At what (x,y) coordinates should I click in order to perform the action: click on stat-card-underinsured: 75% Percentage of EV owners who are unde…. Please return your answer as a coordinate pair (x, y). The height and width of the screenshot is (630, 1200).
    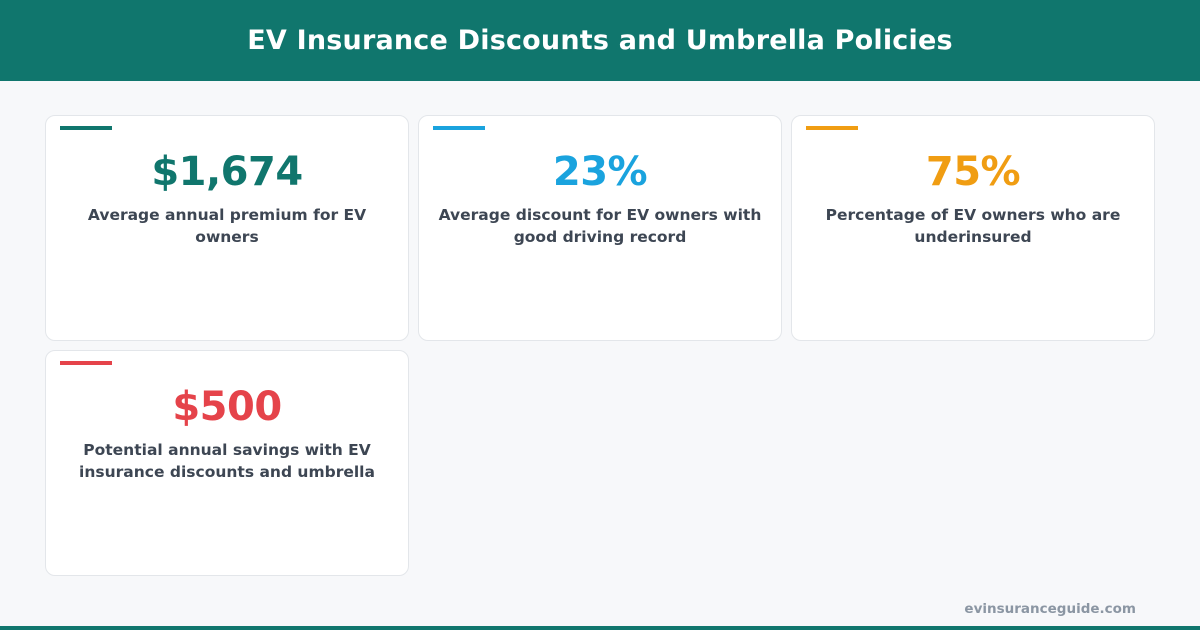
    Looking at the image, I should click on (973, 228).